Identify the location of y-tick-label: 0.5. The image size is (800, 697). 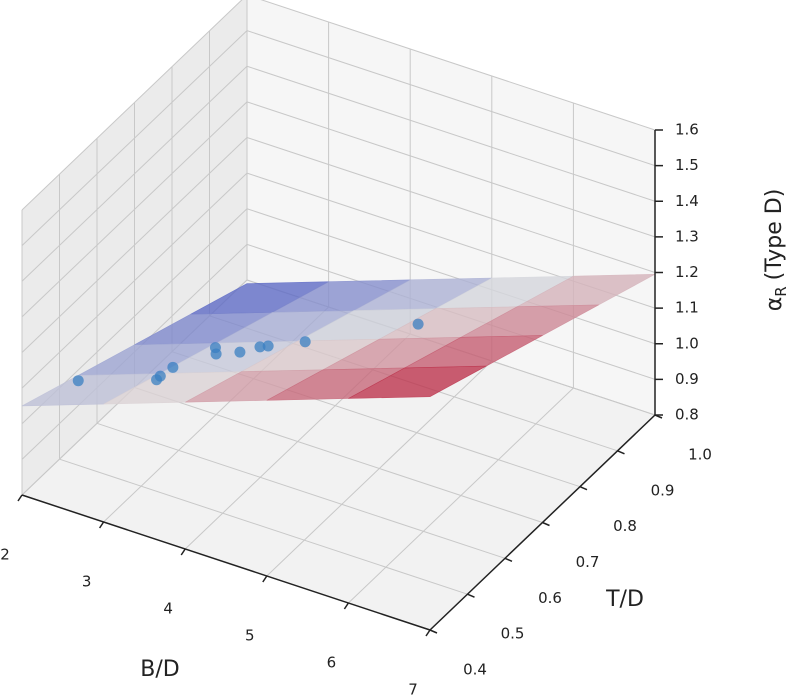
(513, 634).